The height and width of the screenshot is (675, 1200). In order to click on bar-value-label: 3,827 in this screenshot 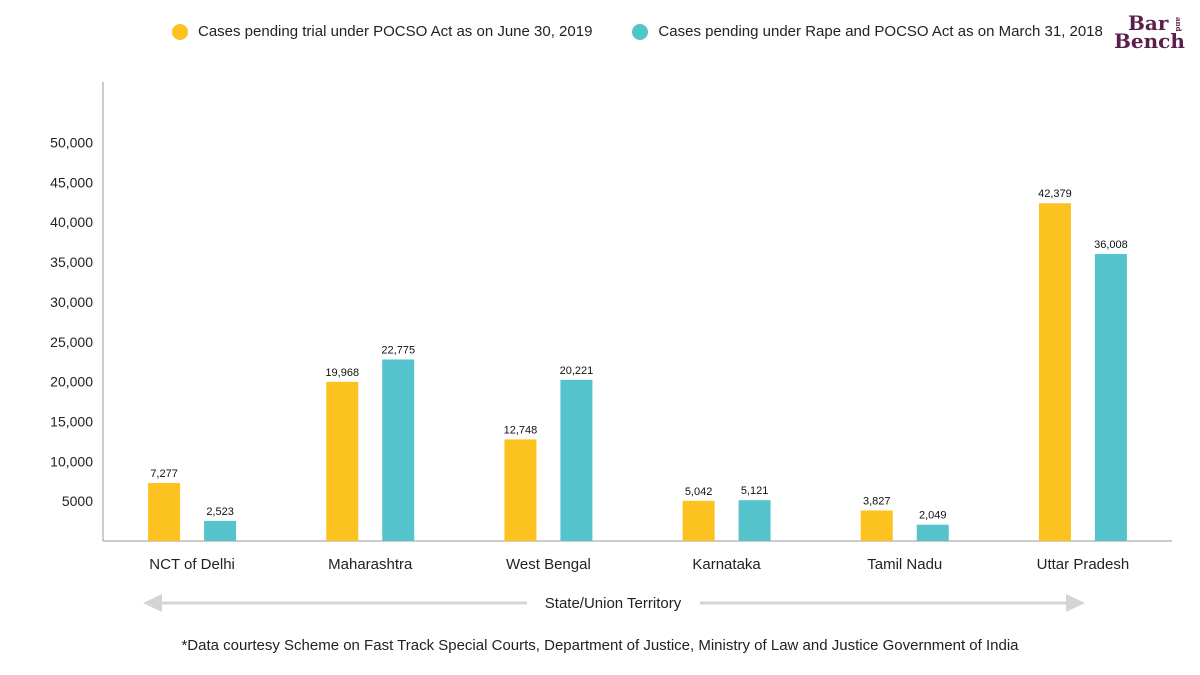, I will do `click(877, 501)`.